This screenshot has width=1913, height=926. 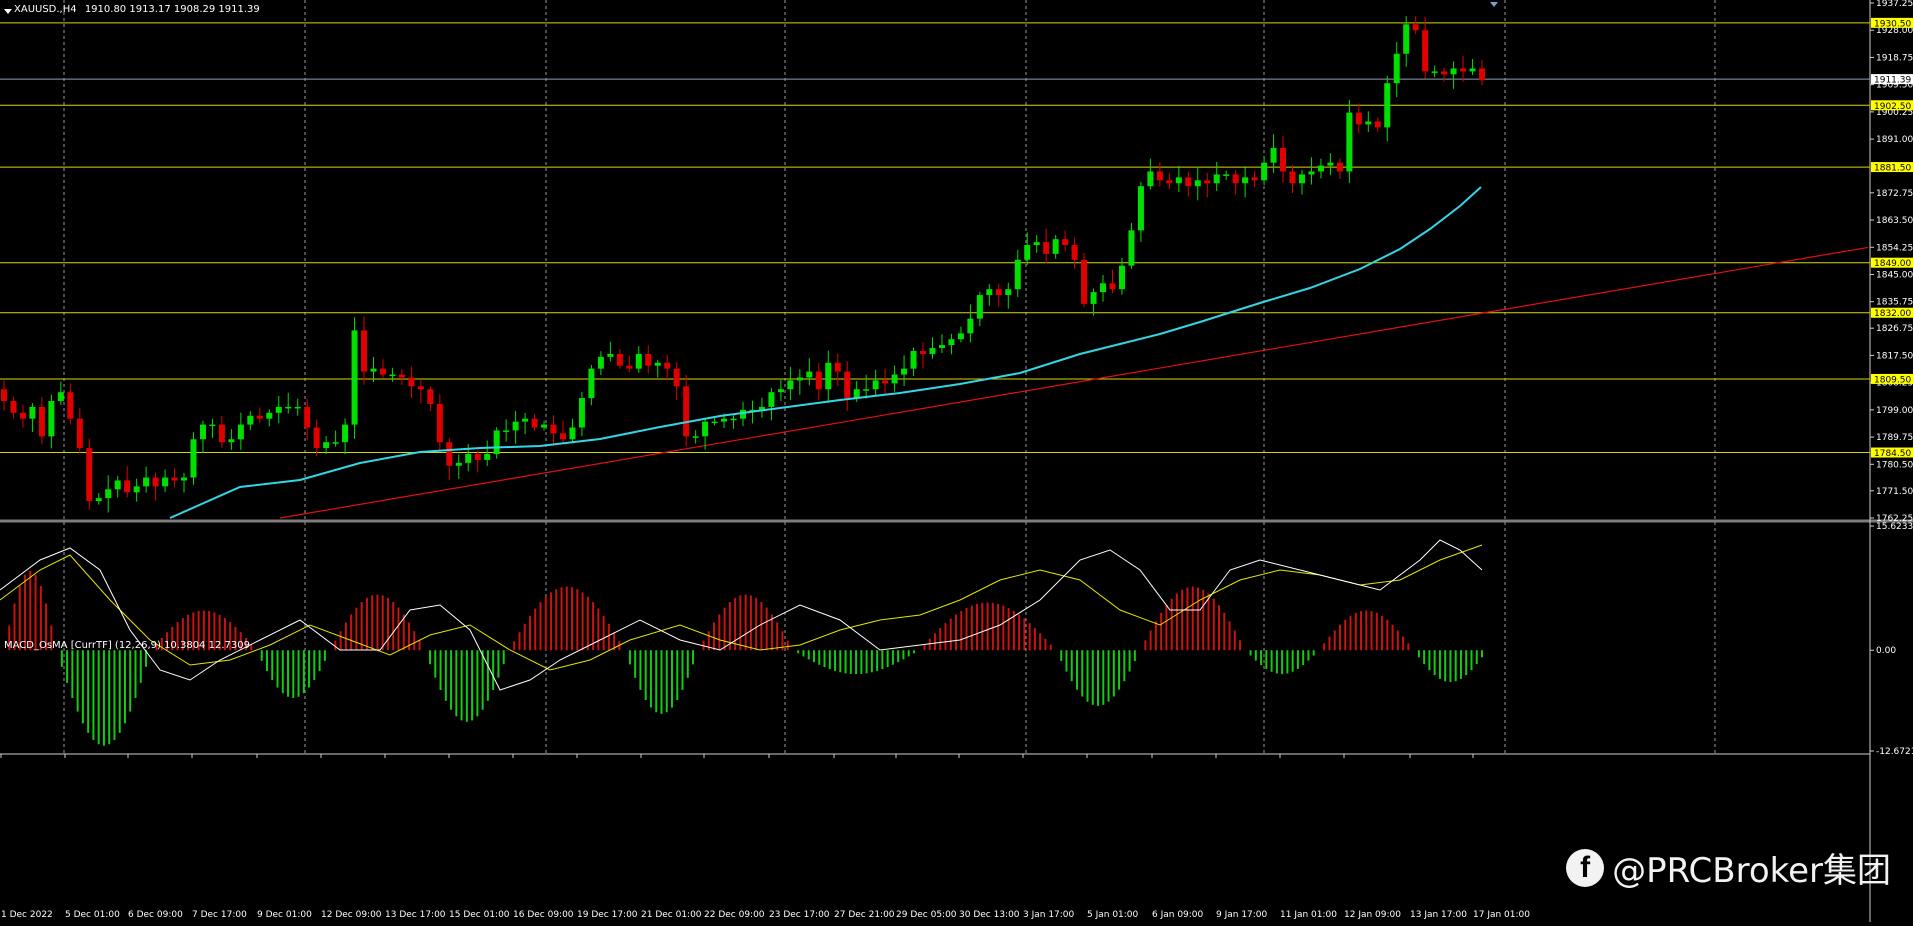 What do you see at coordinates (1894, 275) in the screenshot?
I see `price-tick-label: 1845.00` at bounding box center [1894, 275].